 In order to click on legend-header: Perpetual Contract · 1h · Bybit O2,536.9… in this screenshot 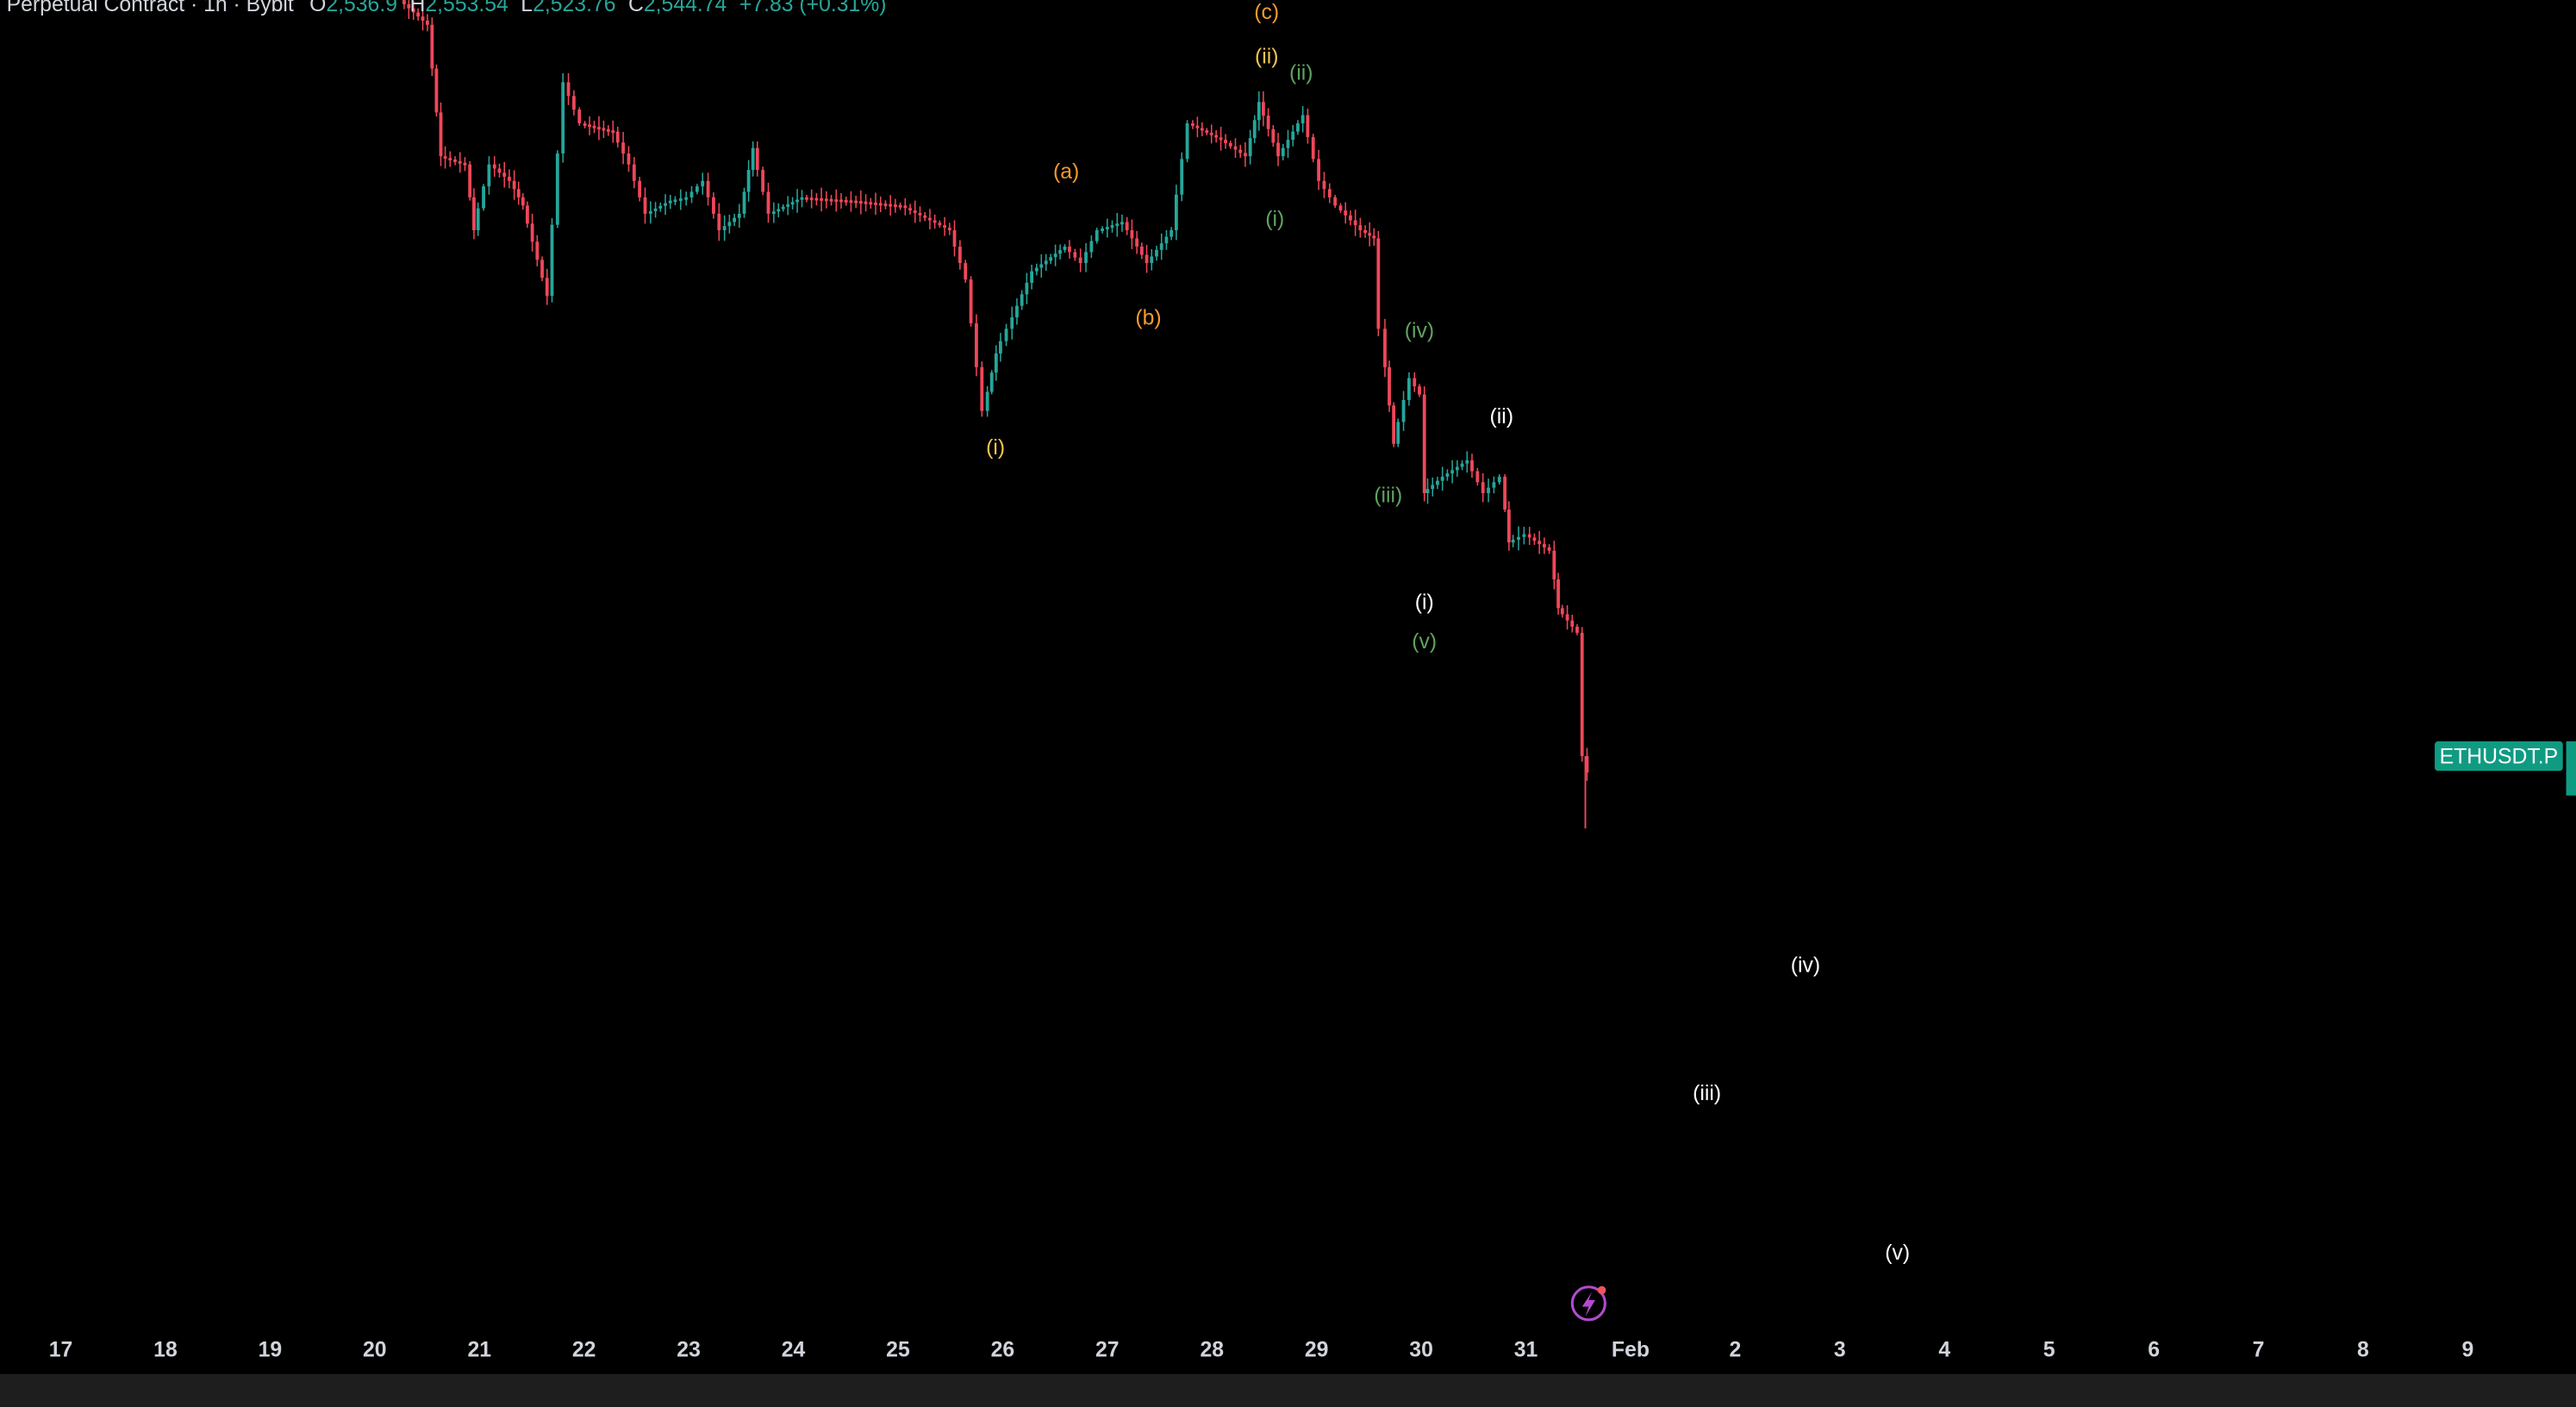, I will do `click(447, 8)`.